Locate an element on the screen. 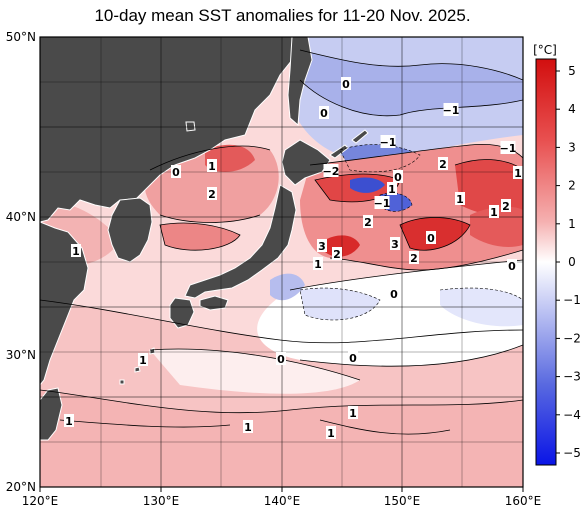 This screenshot has width=585, height=512. colorbar-tick-label: 2 is located at coordinates (572, 186).